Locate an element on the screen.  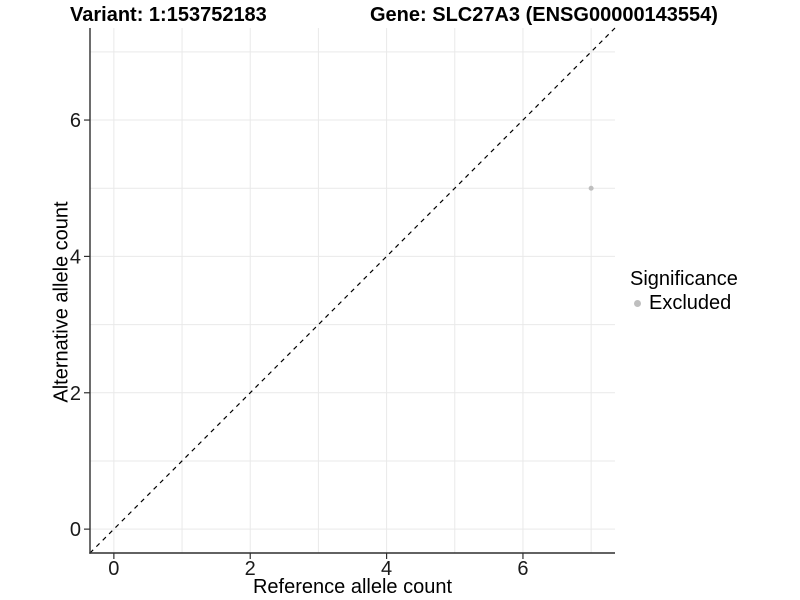
legend-entry-excluded: Excluded is located at coordinates (684, 303).